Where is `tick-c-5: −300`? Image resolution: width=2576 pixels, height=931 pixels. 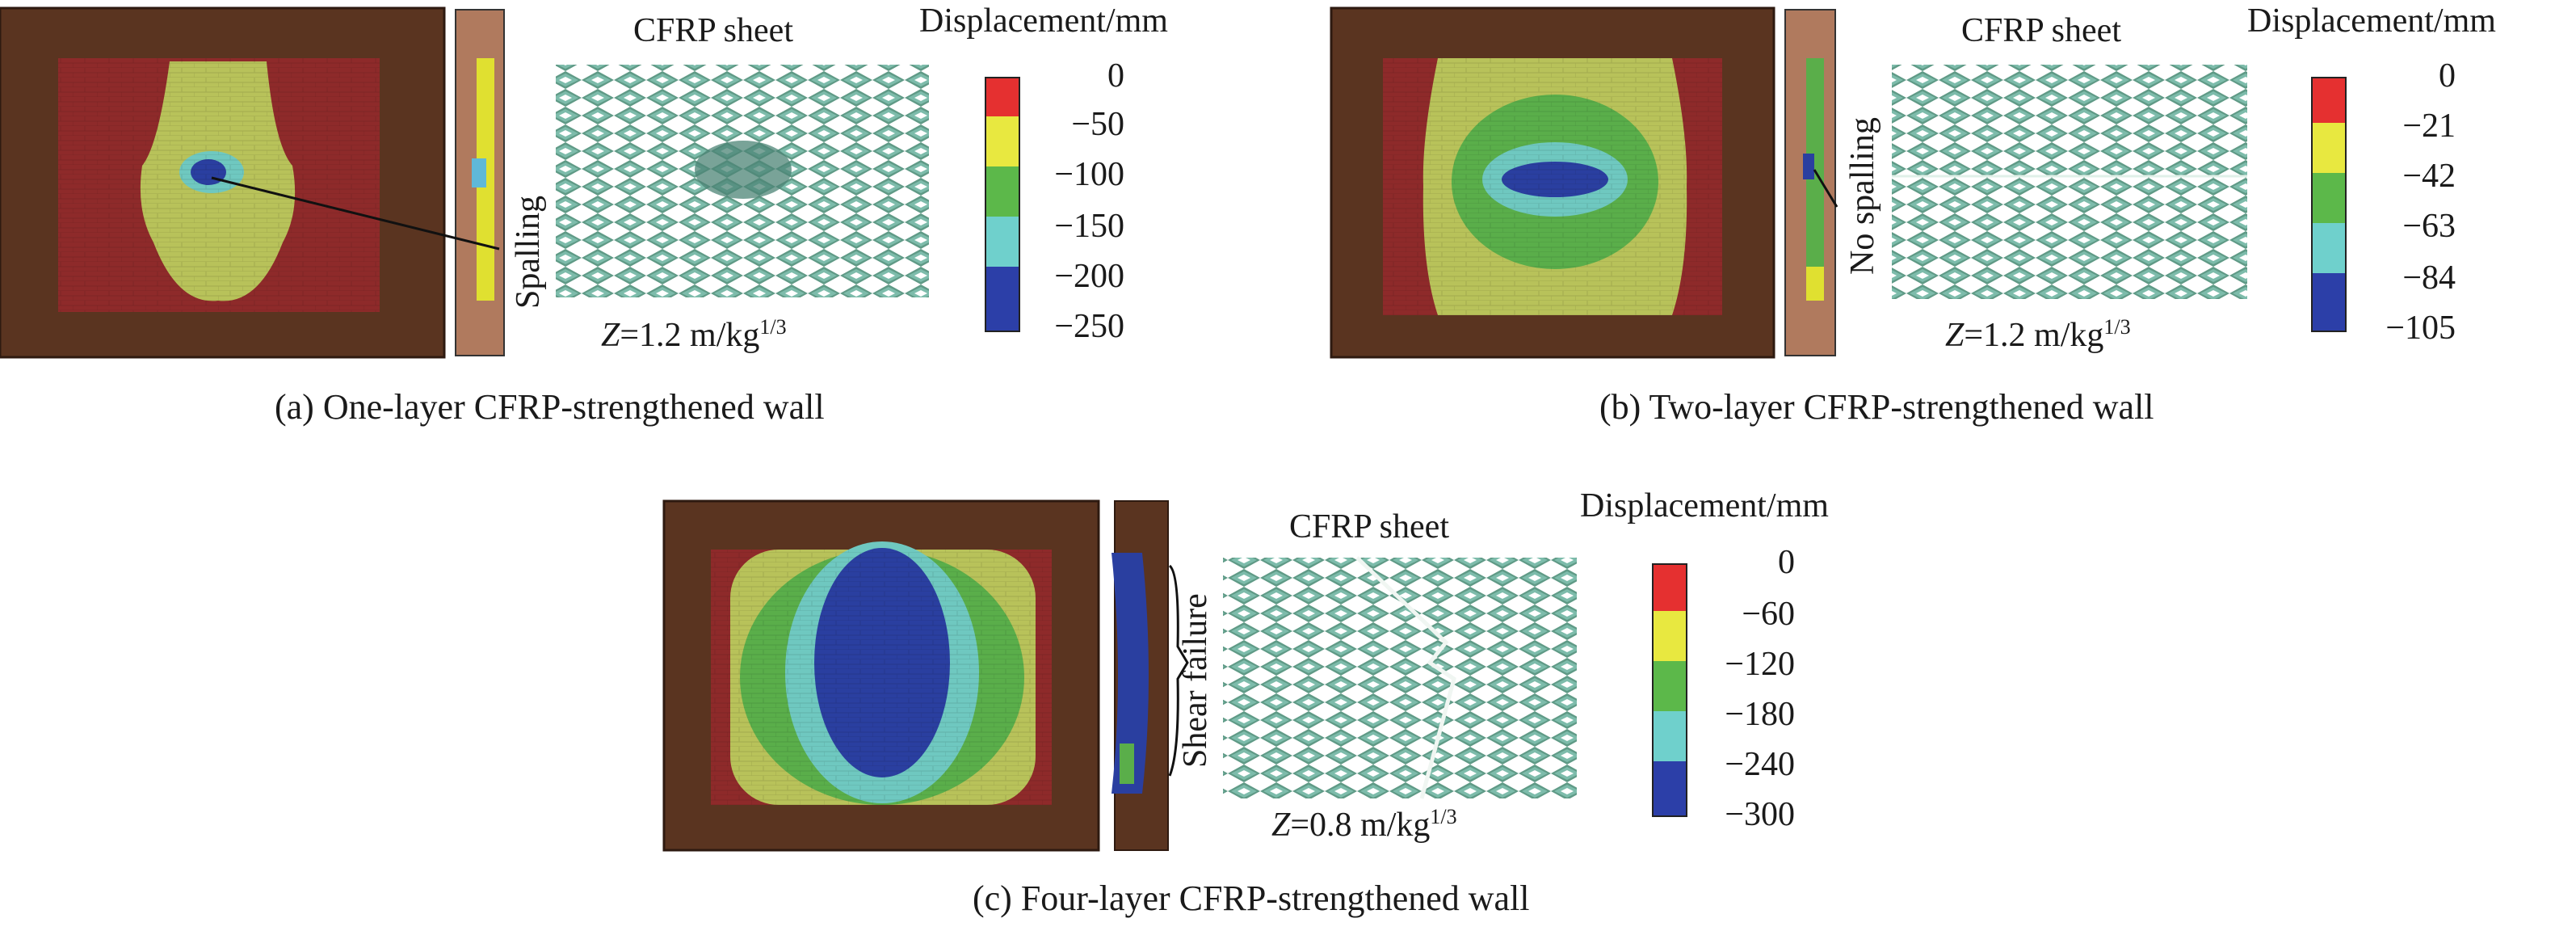 tick-c-5: −300 is located at coordinates (1760, 814).